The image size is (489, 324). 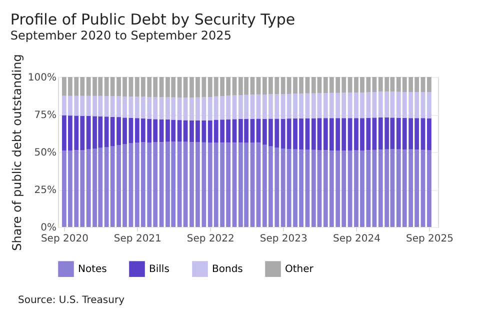 What do you see at coordinates (17, 152) in the screenshot?
I see `y-axis-title: Share of public debt outstanding` at bounding box center [17, 152].